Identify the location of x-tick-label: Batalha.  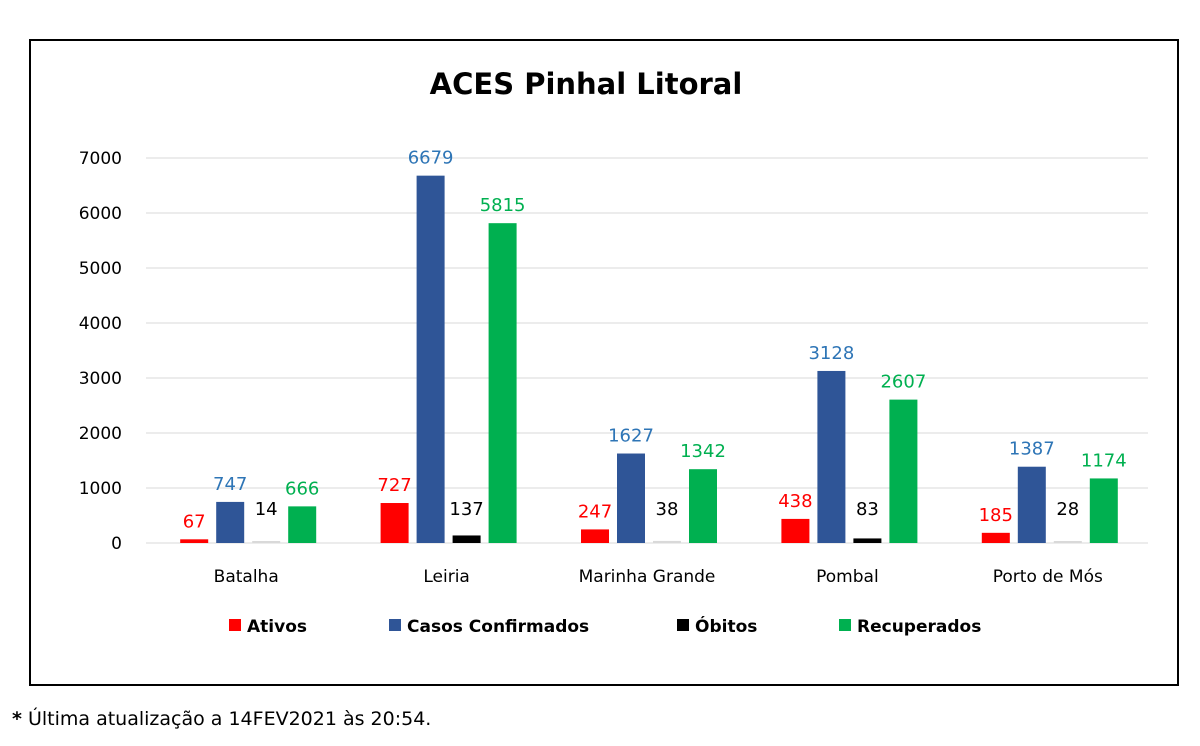
(246, 577).